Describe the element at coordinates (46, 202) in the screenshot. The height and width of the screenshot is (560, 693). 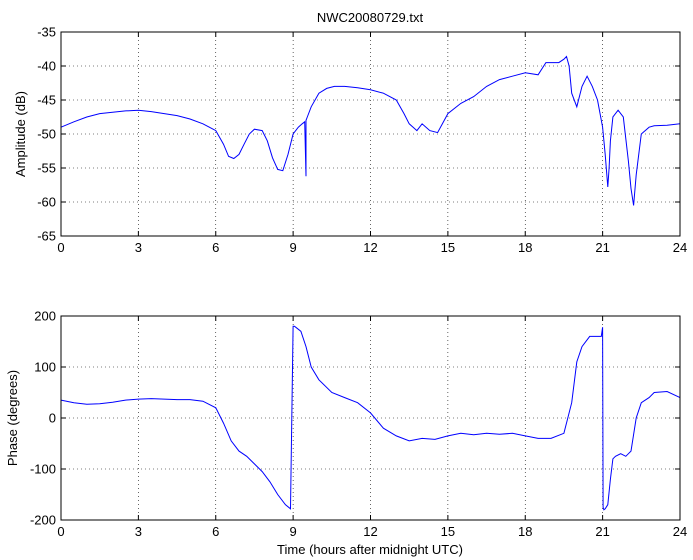
I see `amplitude-y-tick-label: -60` at that location.